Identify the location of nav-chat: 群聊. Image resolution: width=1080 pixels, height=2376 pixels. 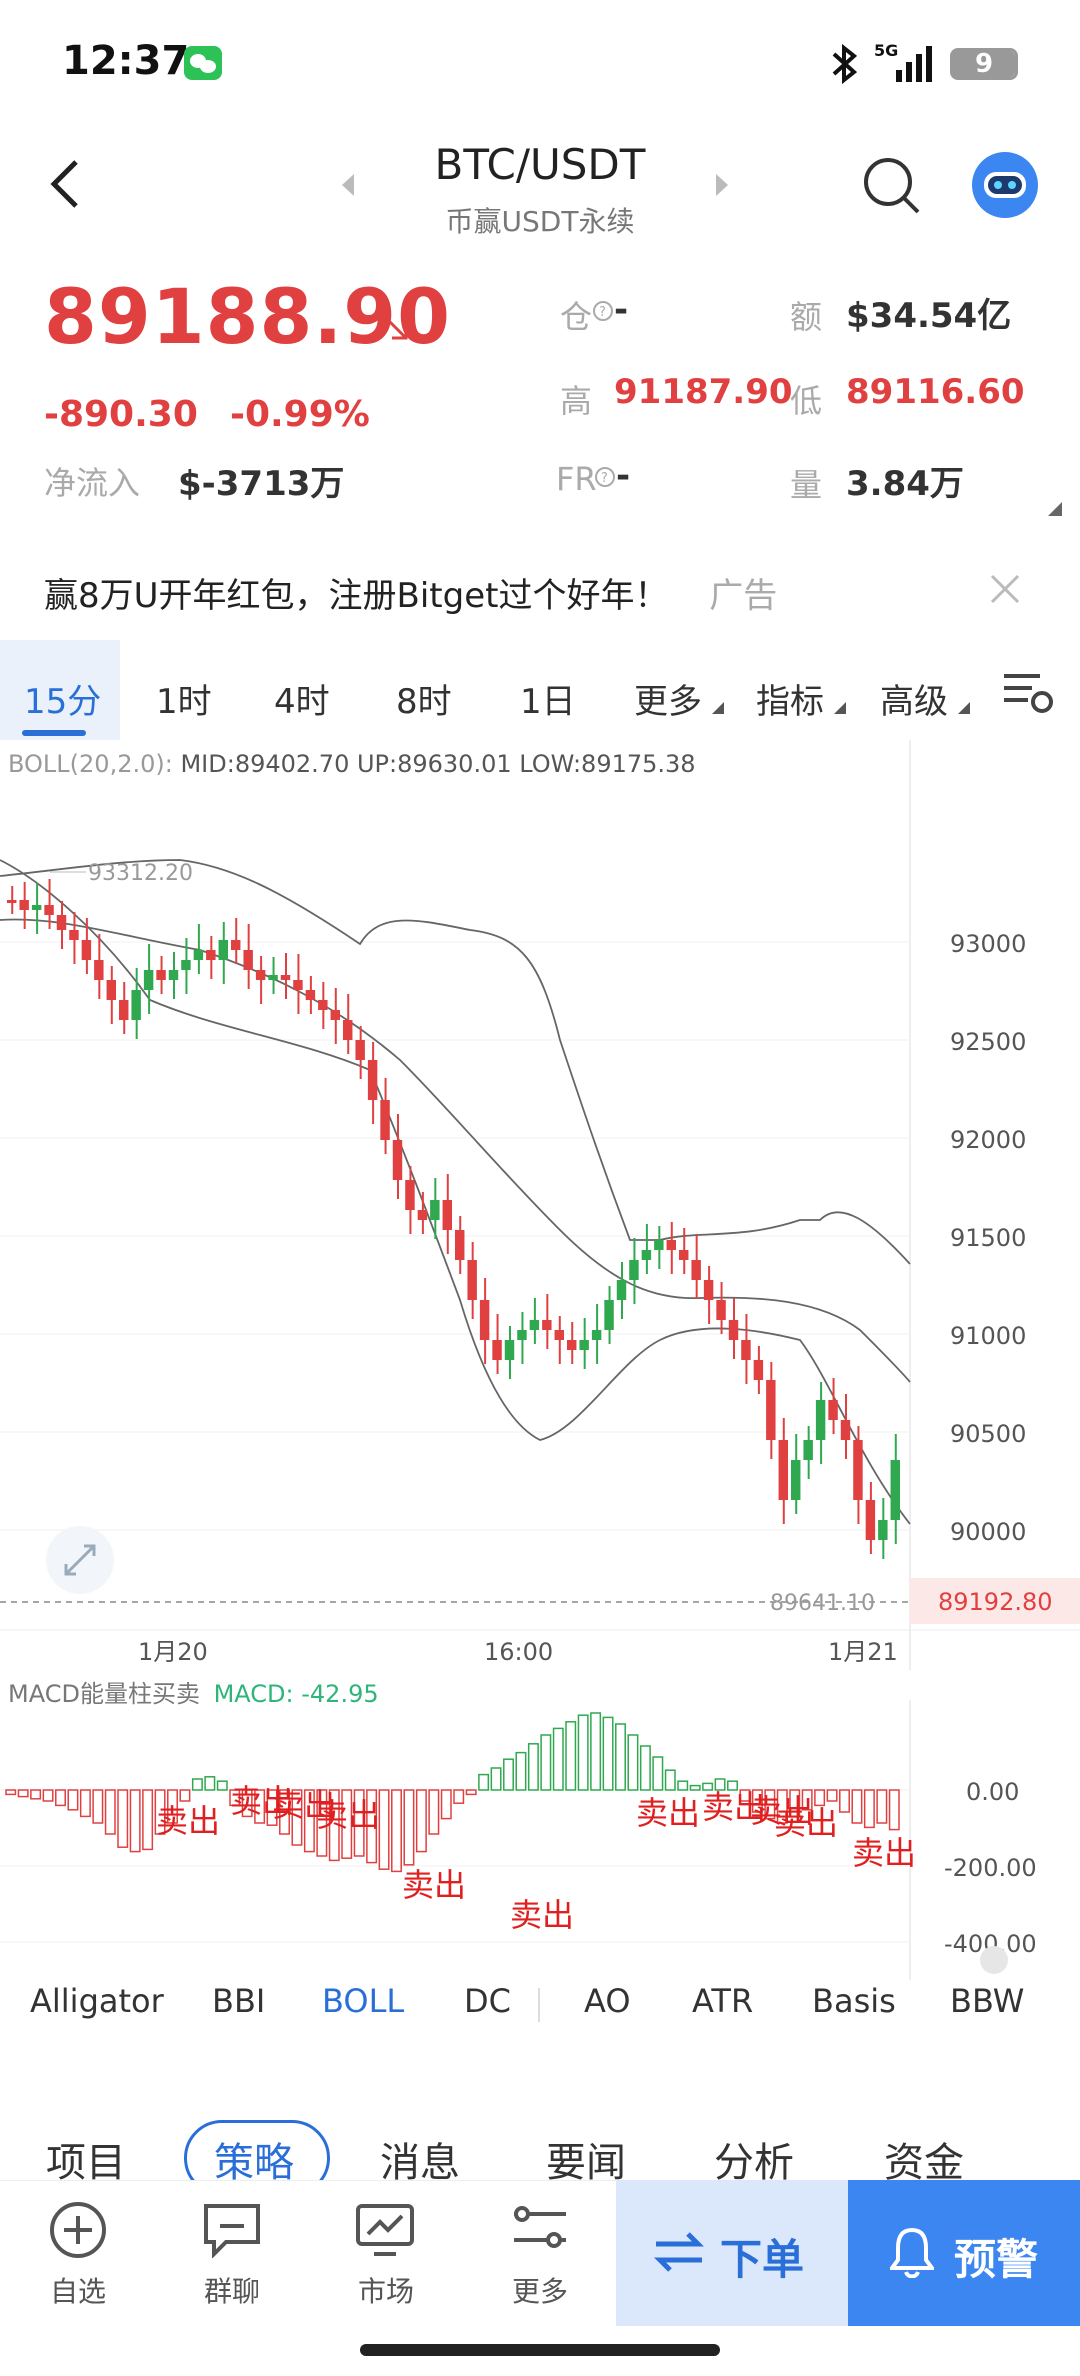
(231, 2291).